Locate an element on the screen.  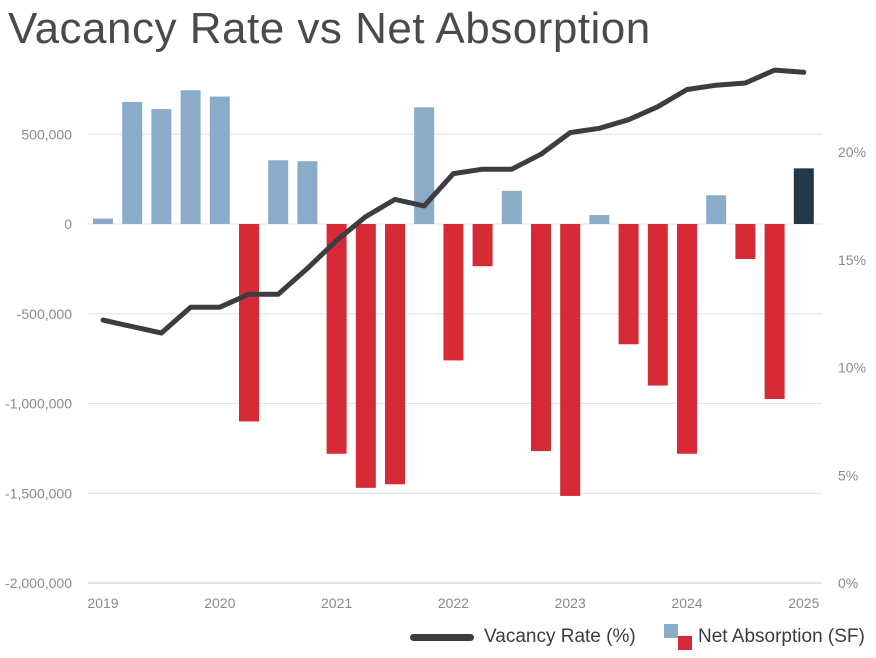
legend-bar-swatch is located at coordinates (677, 637).